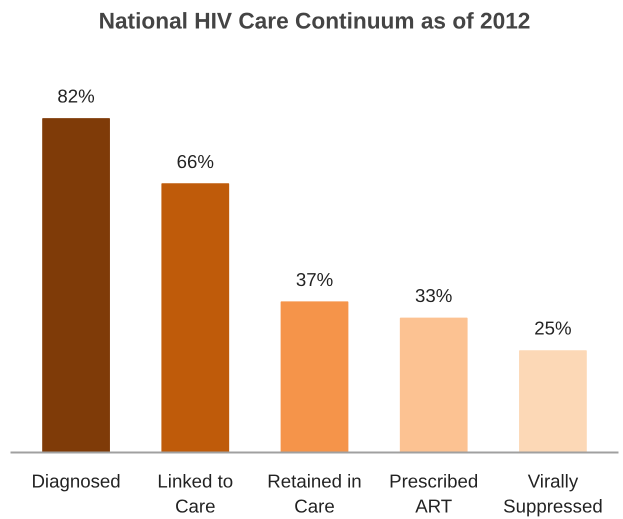 The width and height of the screenshot is (623, 519). What do you see at coordinates (314, 21) in the screenshot?
I see `chart-title: National HIV Care Continuum as of 2012` at bounding box center [314, 21].